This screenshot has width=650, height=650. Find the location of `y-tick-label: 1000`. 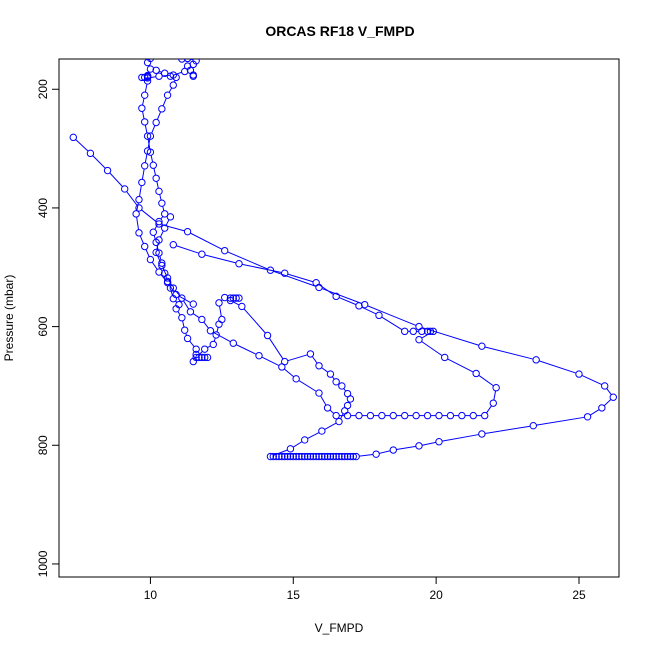

y-tick-label: 1000 is located at coordinates (43, 563).